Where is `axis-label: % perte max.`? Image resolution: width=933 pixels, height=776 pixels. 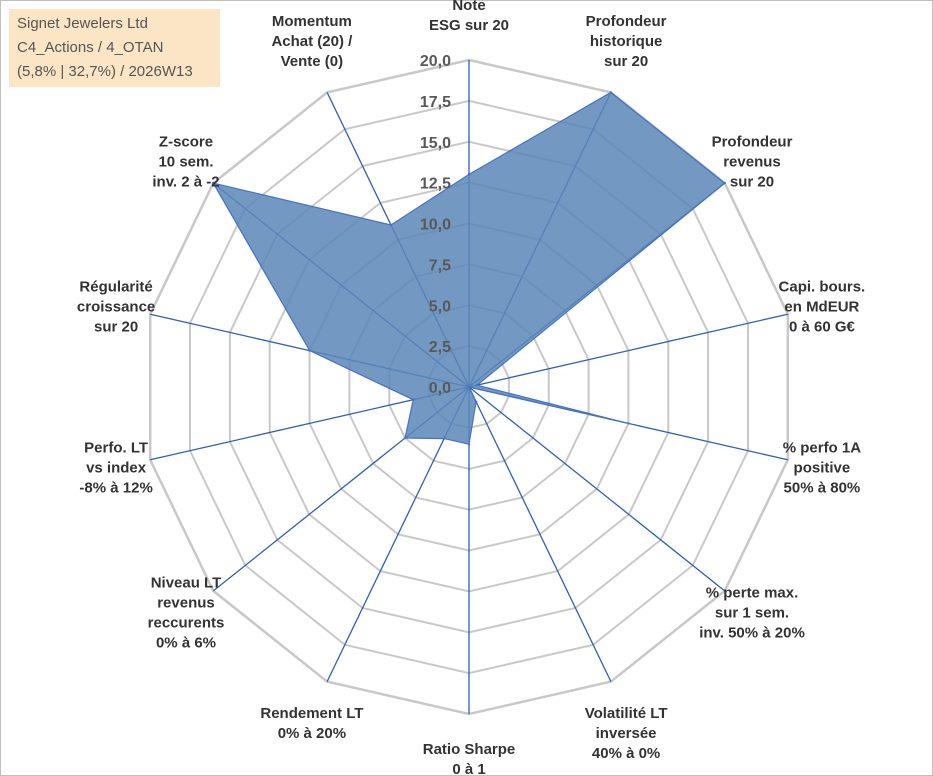 axis-label: % perte max. is located at coordinates (752, 593).